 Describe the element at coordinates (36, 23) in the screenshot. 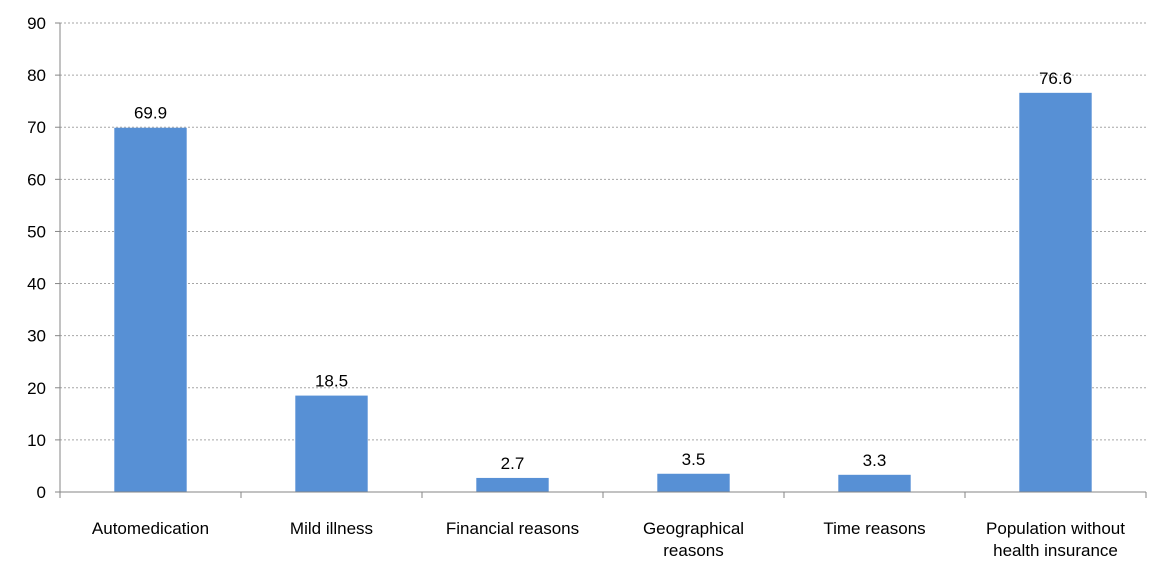

I see `y-tick-label: 90` at that location.